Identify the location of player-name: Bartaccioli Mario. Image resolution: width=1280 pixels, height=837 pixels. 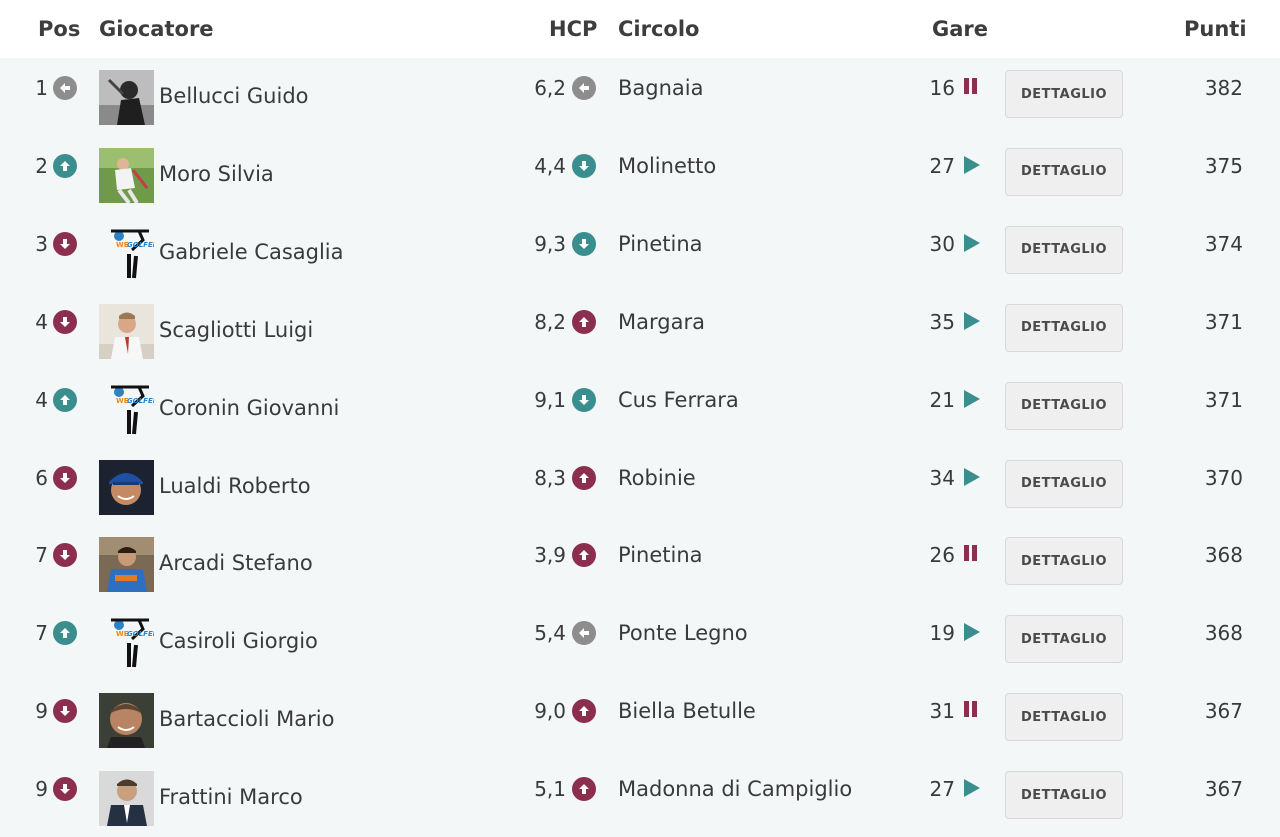
(247, 719).